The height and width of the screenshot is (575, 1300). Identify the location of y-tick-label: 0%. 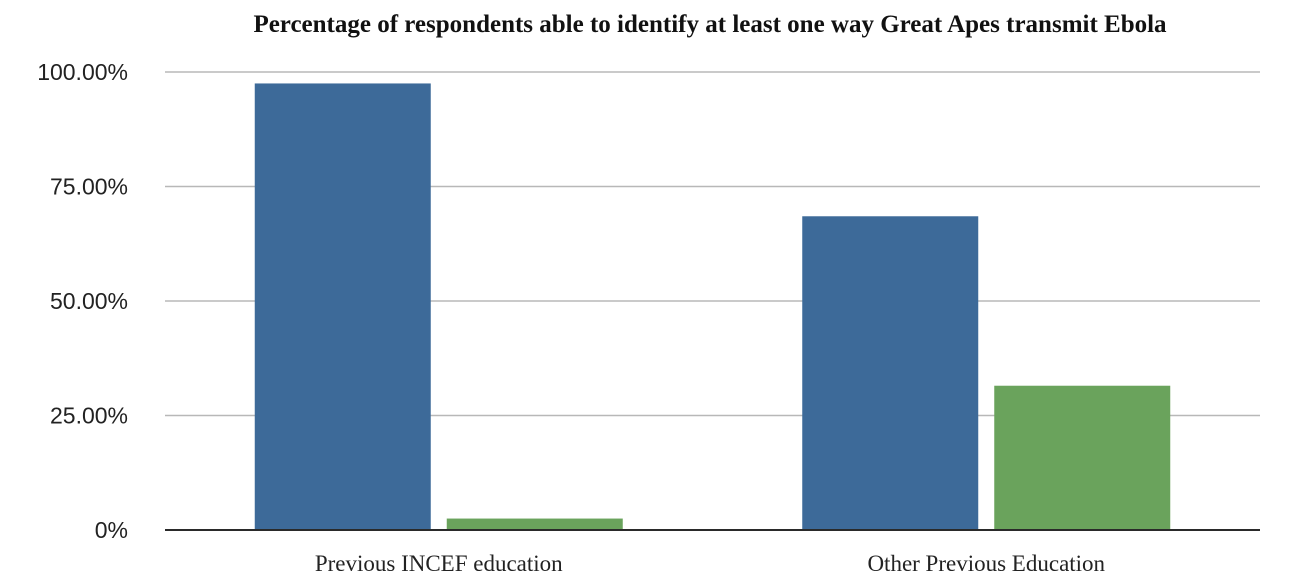
(111, 530).